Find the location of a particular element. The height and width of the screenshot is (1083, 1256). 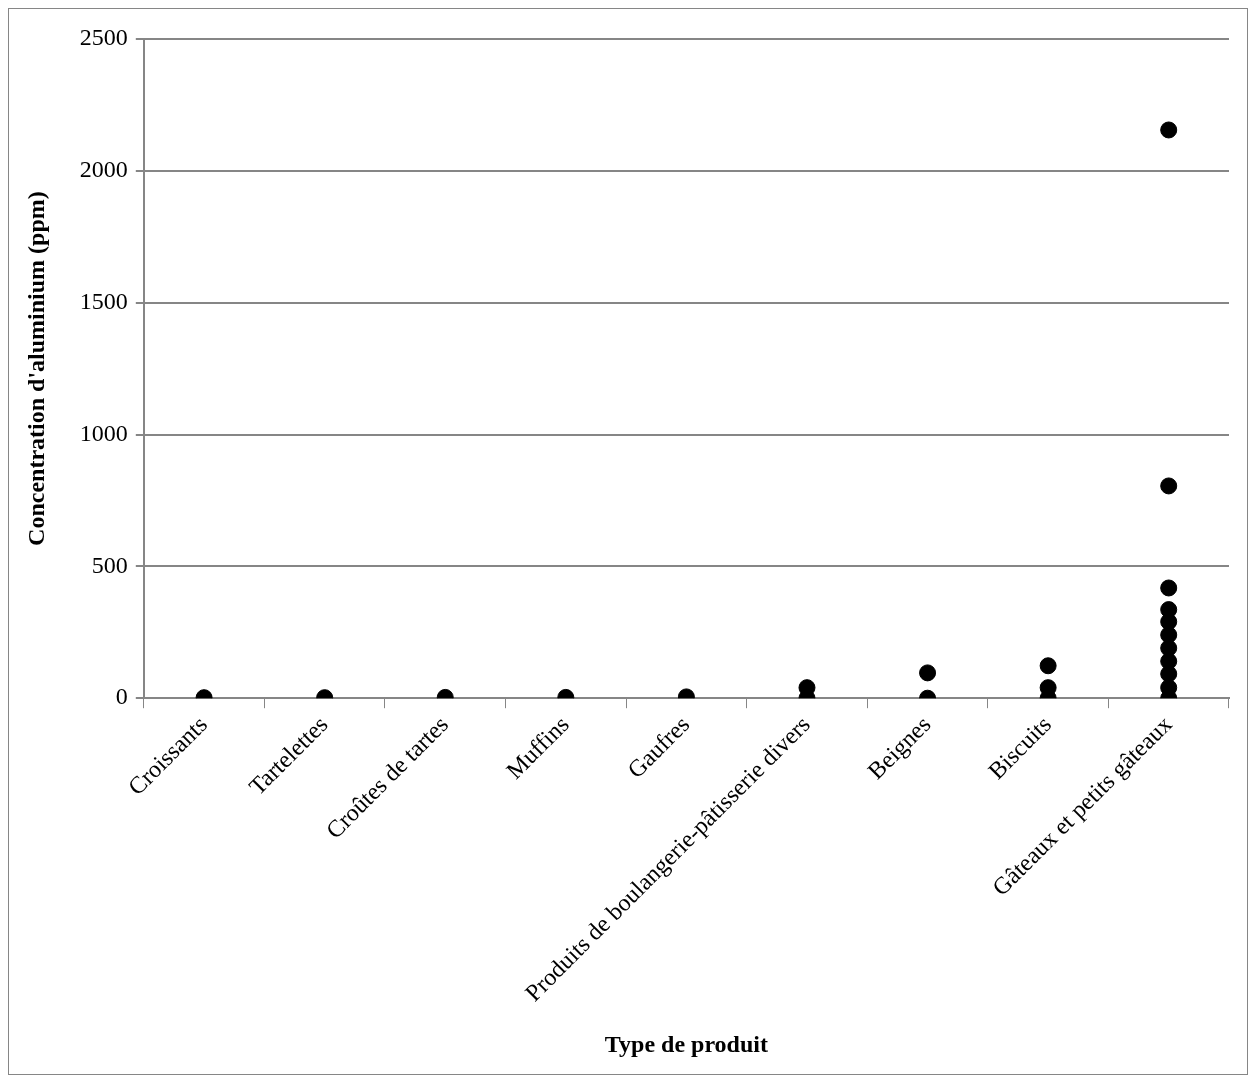

x-axis-title: Type de produit is located at coordinates (686, 1043).